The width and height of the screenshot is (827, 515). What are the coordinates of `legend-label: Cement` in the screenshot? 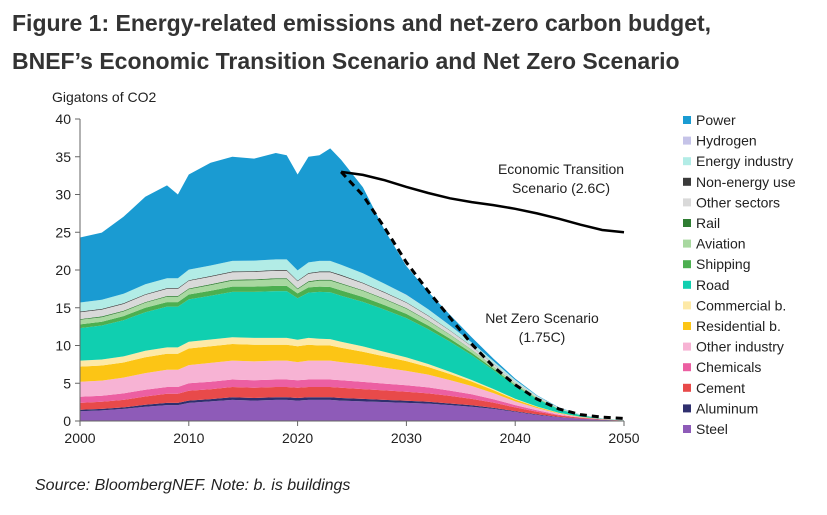 It's located at (720, 388).